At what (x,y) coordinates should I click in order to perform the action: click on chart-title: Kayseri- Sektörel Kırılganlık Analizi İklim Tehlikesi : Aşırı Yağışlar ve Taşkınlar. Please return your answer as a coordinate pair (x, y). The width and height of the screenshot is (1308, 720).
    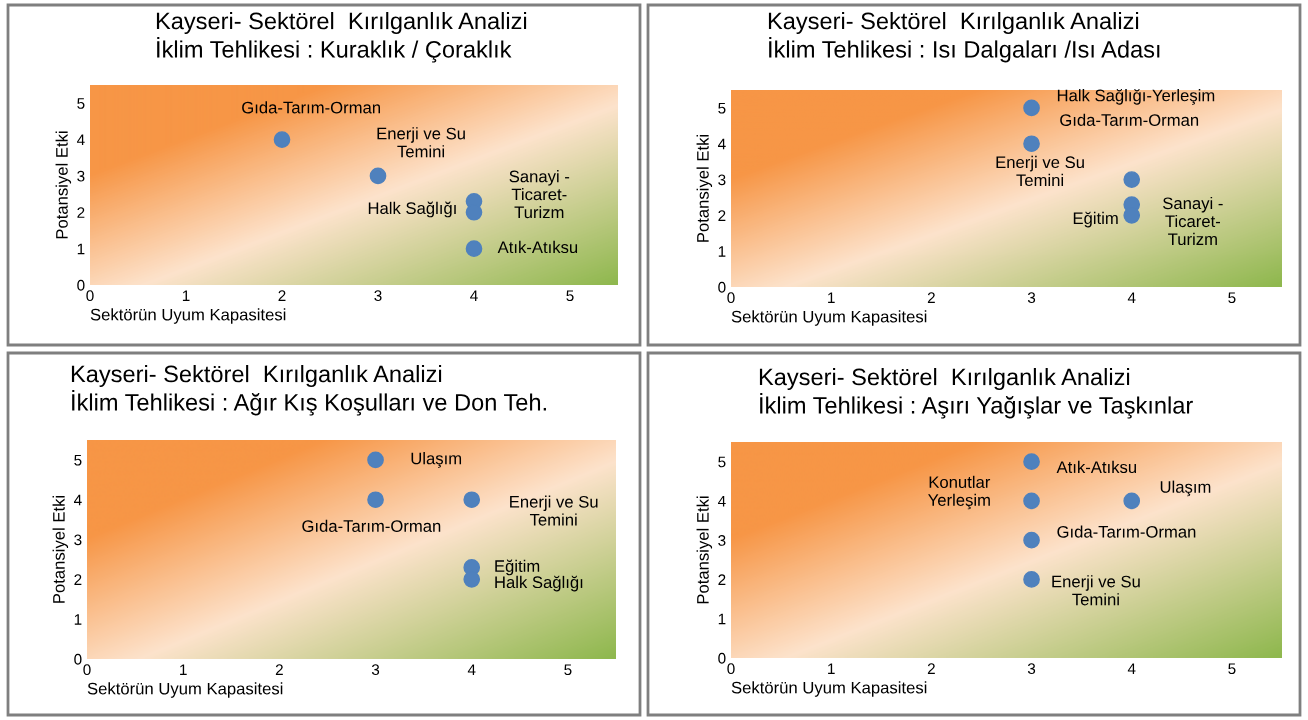
    Looking at the image, I should click on (976, 393).